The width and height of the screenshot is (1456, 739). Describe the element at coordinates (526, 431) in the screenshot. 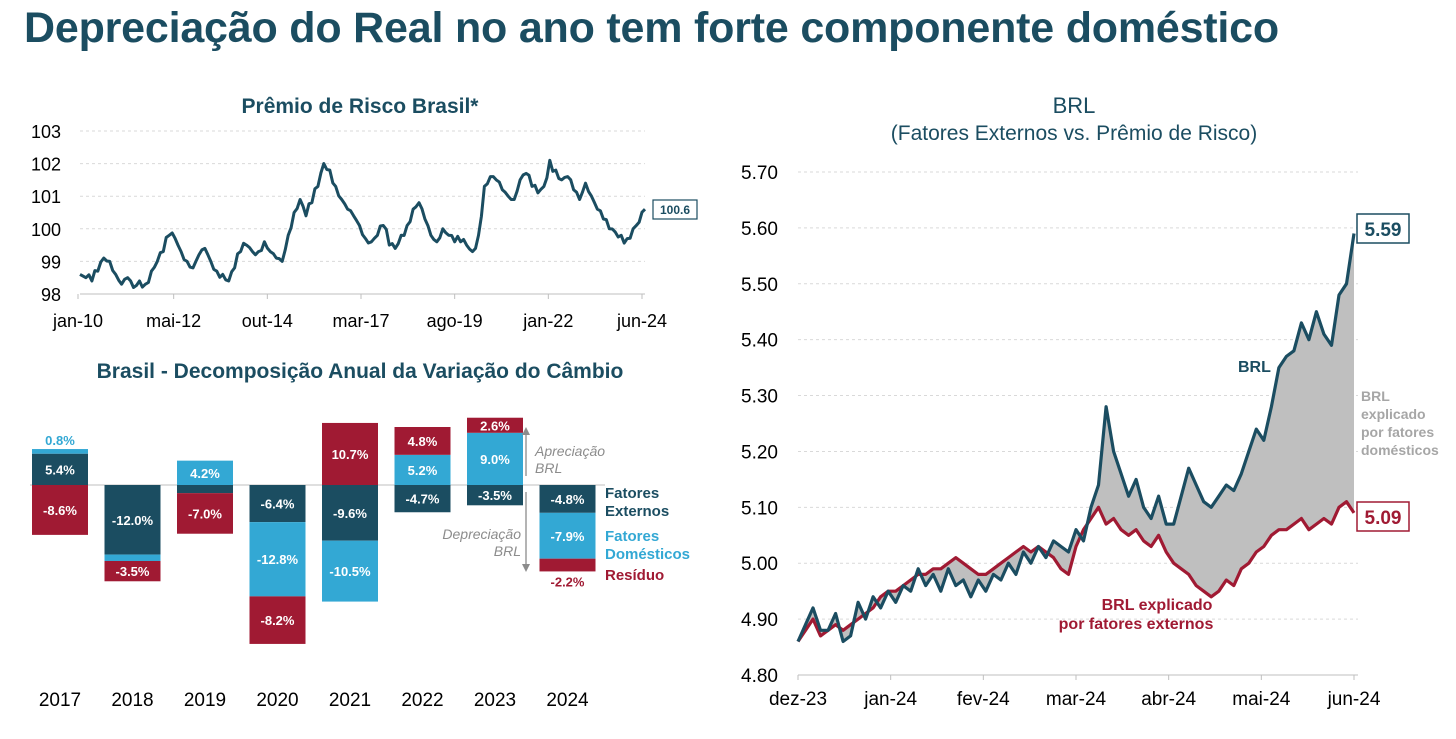

I see `appreciation-arrow-head` at that location.